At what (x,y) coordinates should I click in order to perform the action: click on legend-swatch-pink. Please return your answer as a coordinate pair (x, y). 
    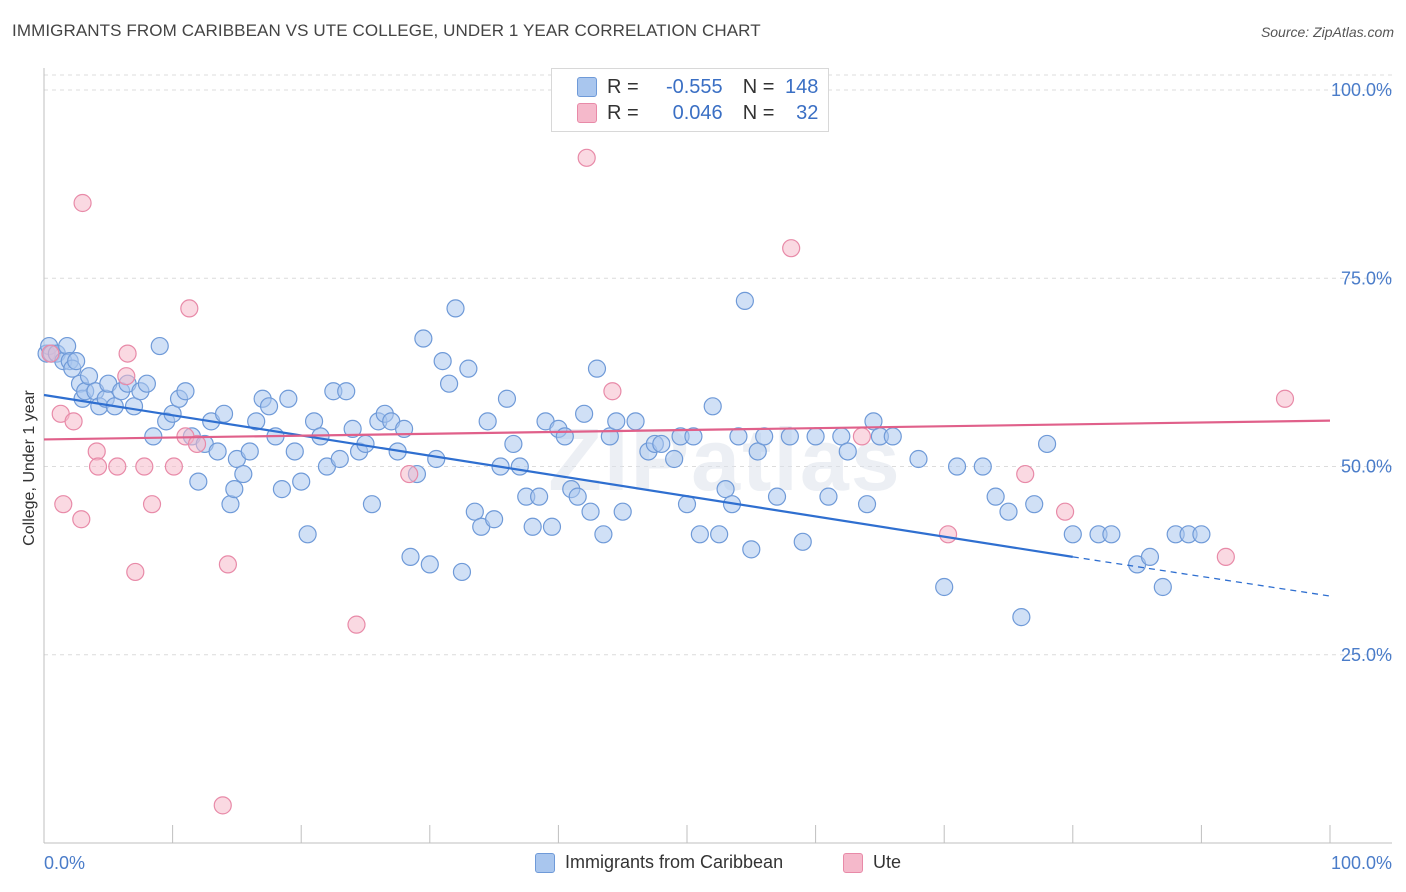
    Looking at the image, I should click on (853, 862).